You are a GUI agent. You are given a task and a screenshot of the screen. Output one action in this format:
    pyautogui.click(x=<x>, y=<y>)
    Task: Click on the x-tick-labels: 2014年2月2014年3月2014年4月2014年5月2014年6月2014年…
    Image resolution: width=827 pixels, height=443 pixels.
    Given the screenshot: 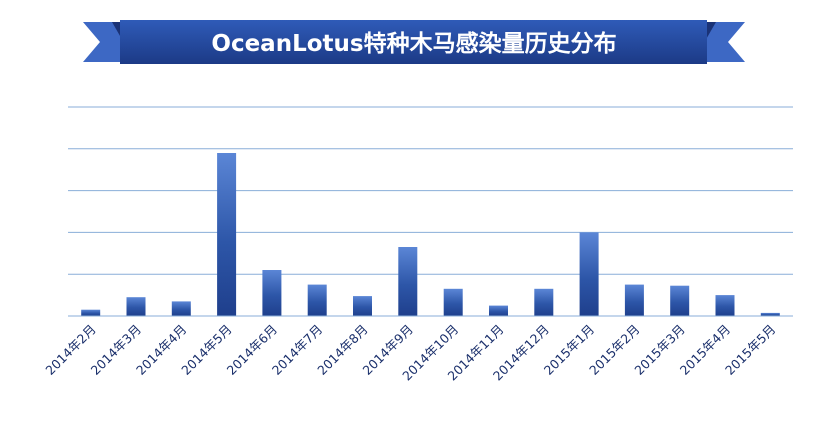 What is the action you would take?
    pyautogui.click(x=410, y=353)
    